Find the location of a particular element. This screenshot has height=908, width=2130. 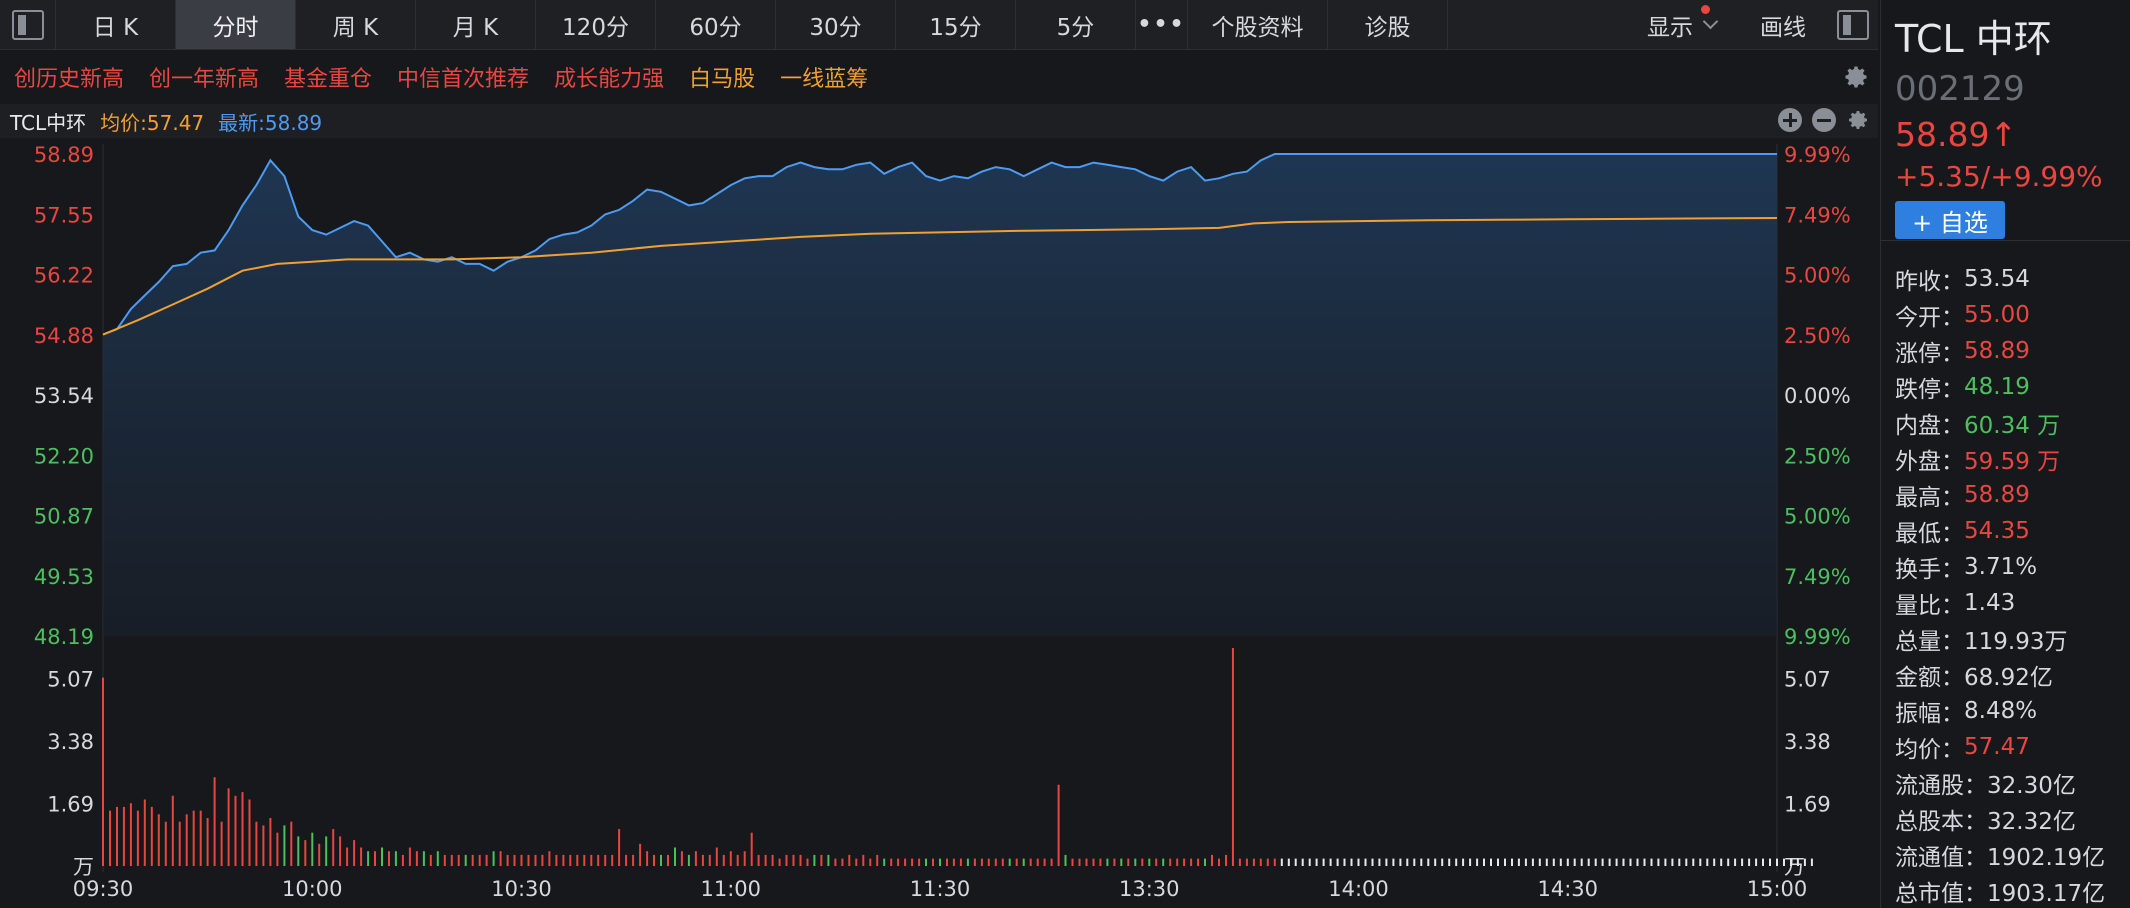

stat-row-12: 振幅： 8.48% is located at coordinates (2012, 711).